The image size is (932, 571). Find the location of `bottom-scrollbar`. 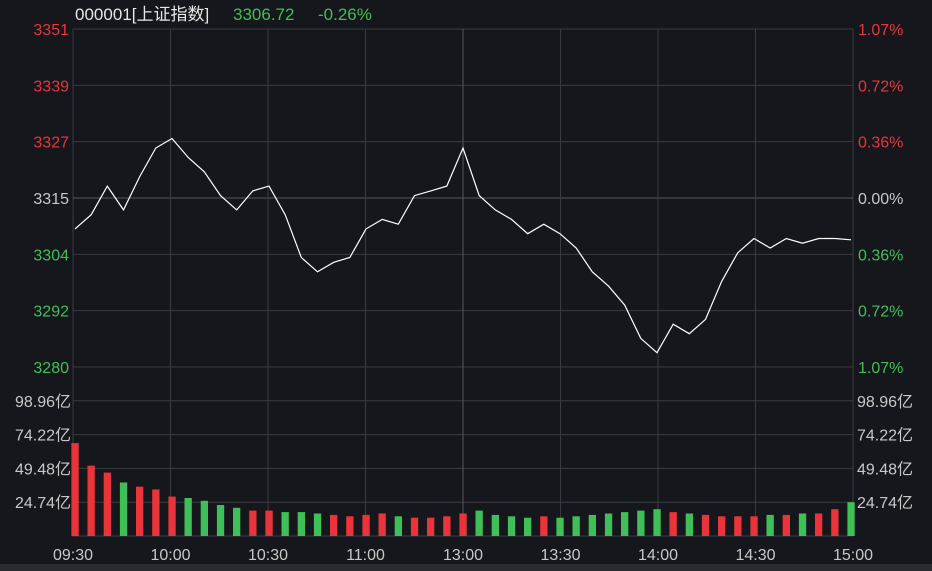

bottom-scrollbar is located at coordinates (466, 567).